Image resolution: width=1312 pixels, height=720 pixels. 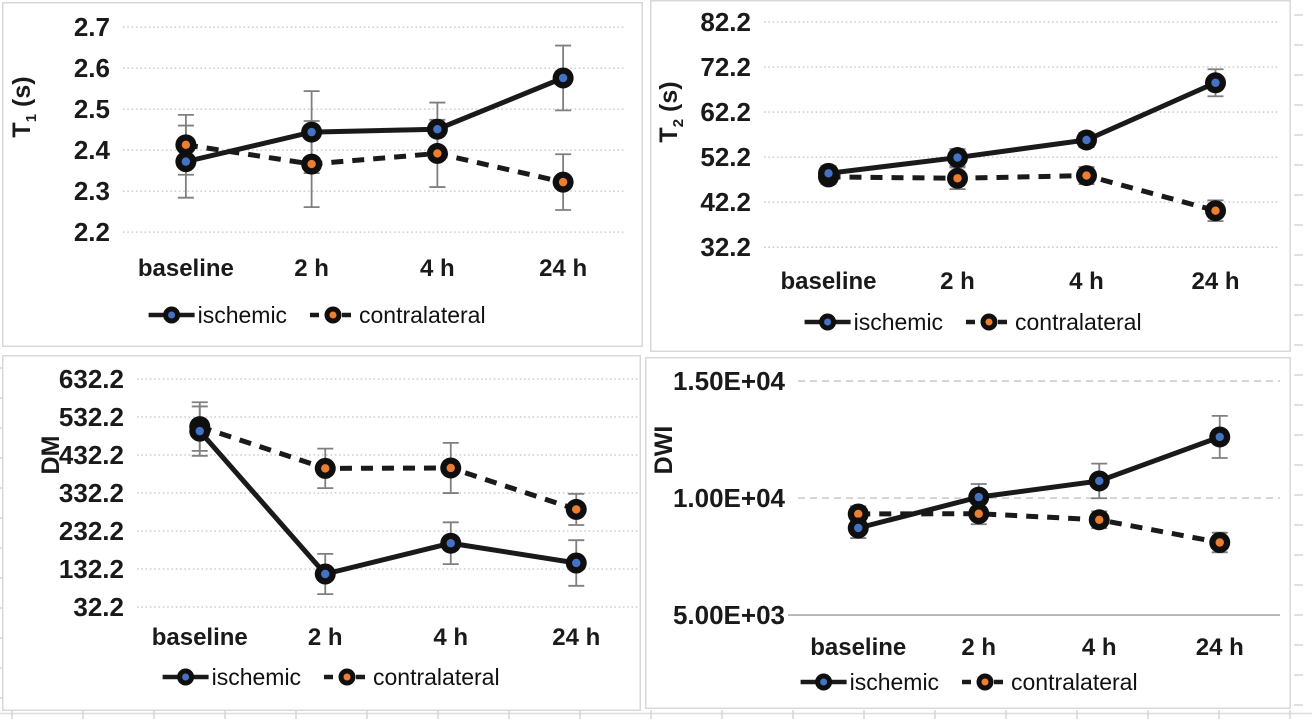 I want to click on y-tick-label: 232.2, so click(x=91, y=531).